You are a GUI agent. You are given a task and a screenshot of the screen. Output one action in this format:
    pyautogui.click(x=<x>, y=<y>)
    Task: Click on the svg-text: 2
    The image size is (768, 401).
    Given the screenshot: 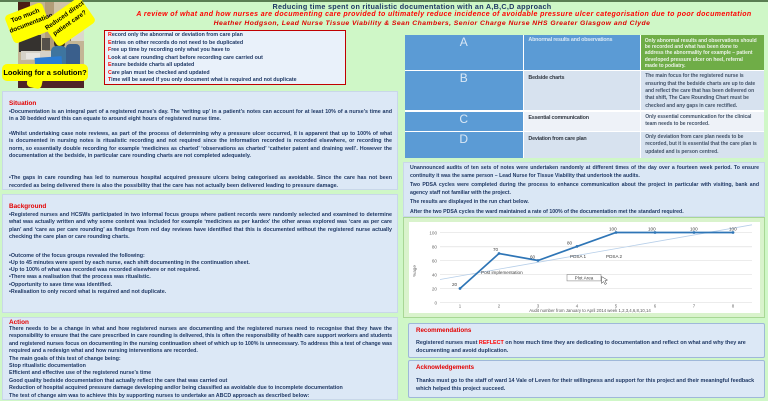 What is the action you would take?
    pyautogui.click(x=499, y=306)
    